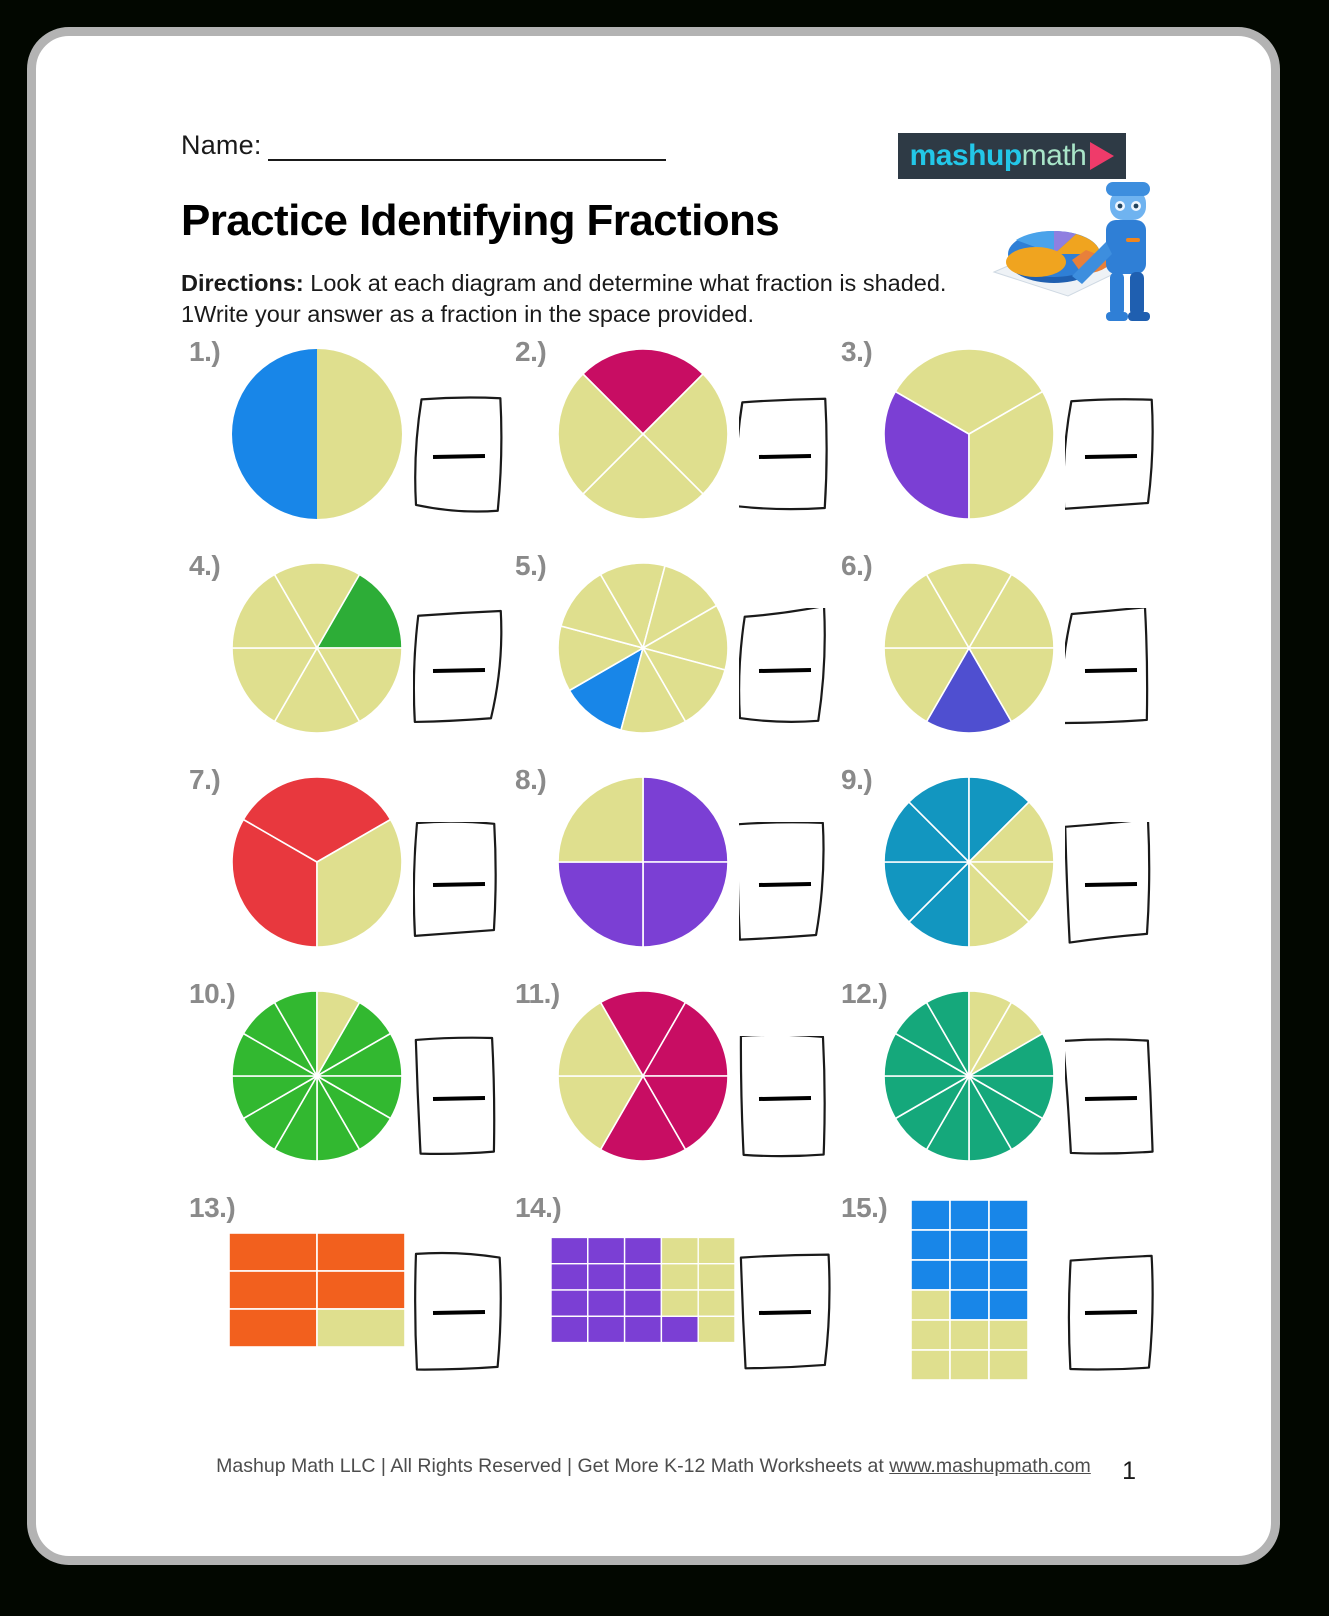 The image size is (1329, 1616). What do you see at coordinates (531, 779) in the screenshot?
I see `problem-number: 8.)` at bounding box center [531, 779].